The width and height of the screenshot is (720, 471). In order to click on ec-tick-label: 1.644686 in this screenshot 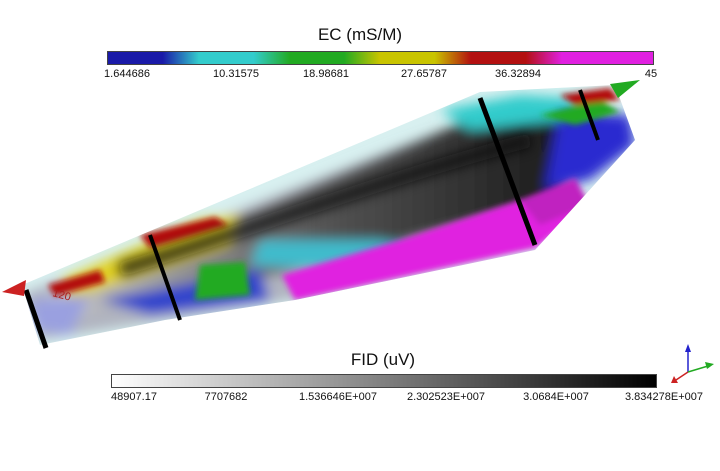, I will do `click(127, 74)`.